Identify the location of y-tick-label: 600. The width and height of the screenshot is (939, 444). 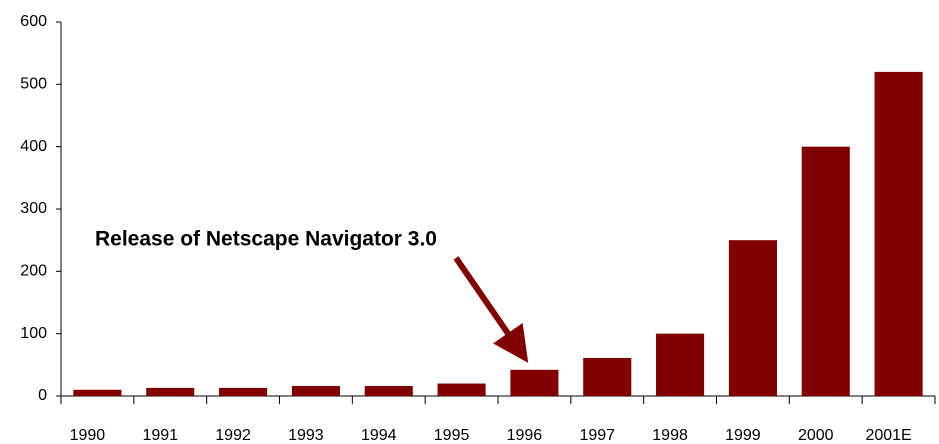
(33, 21).